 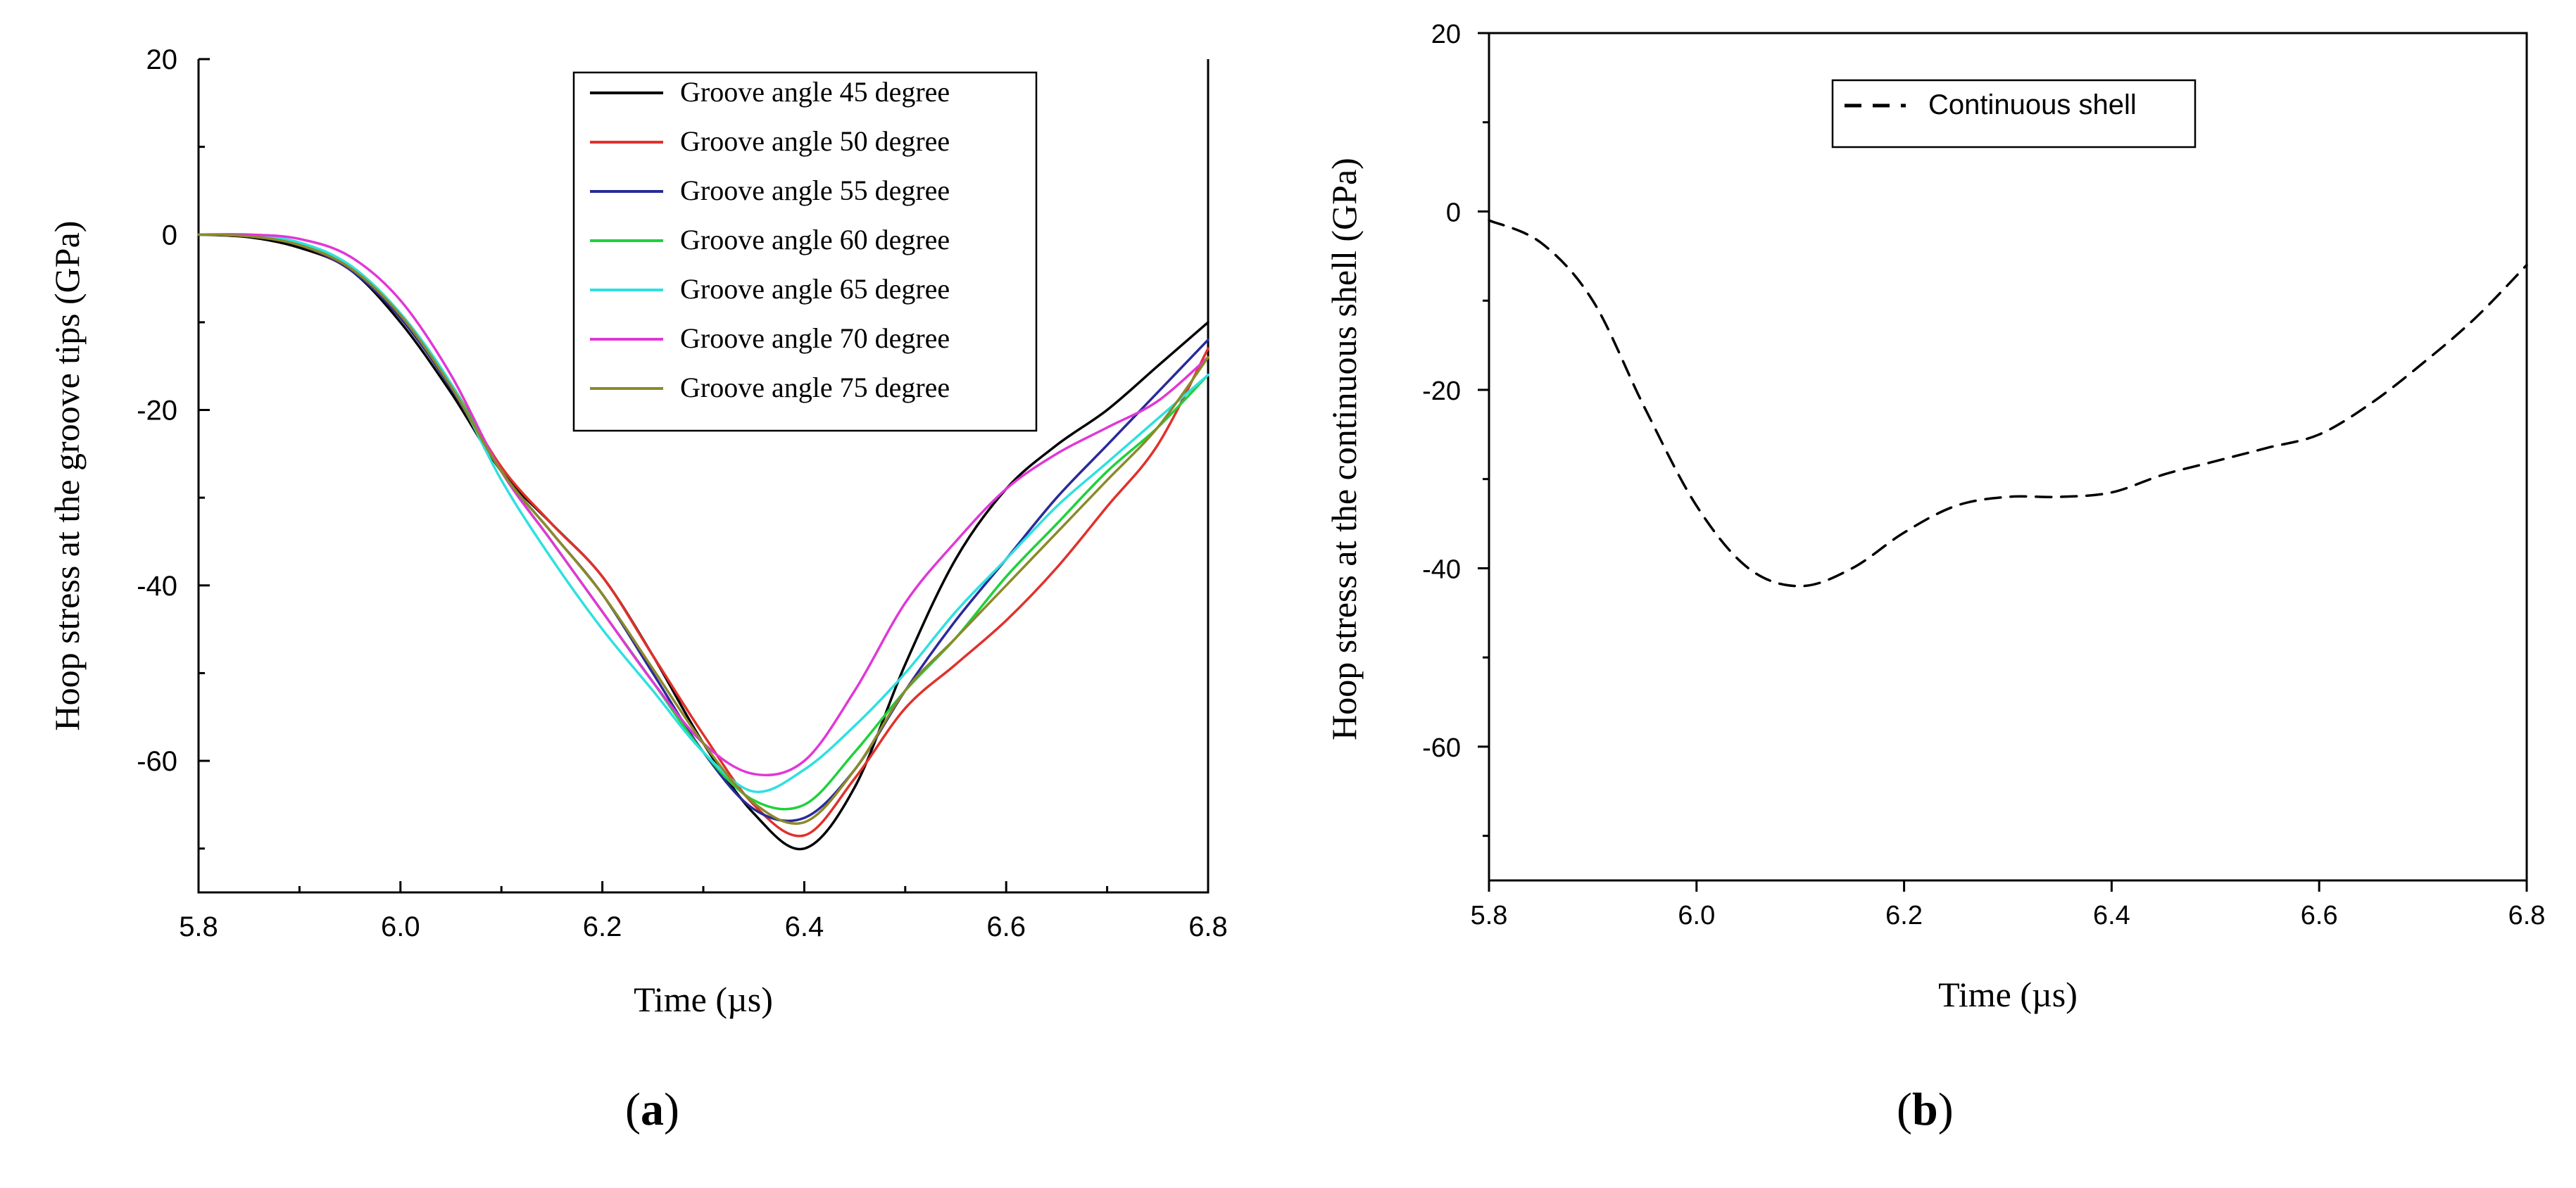 What do you see at coordinates (2033, 104) in the screenshot?
I see `legend-label: Continuous shell` at bounding box center [2033, 104].